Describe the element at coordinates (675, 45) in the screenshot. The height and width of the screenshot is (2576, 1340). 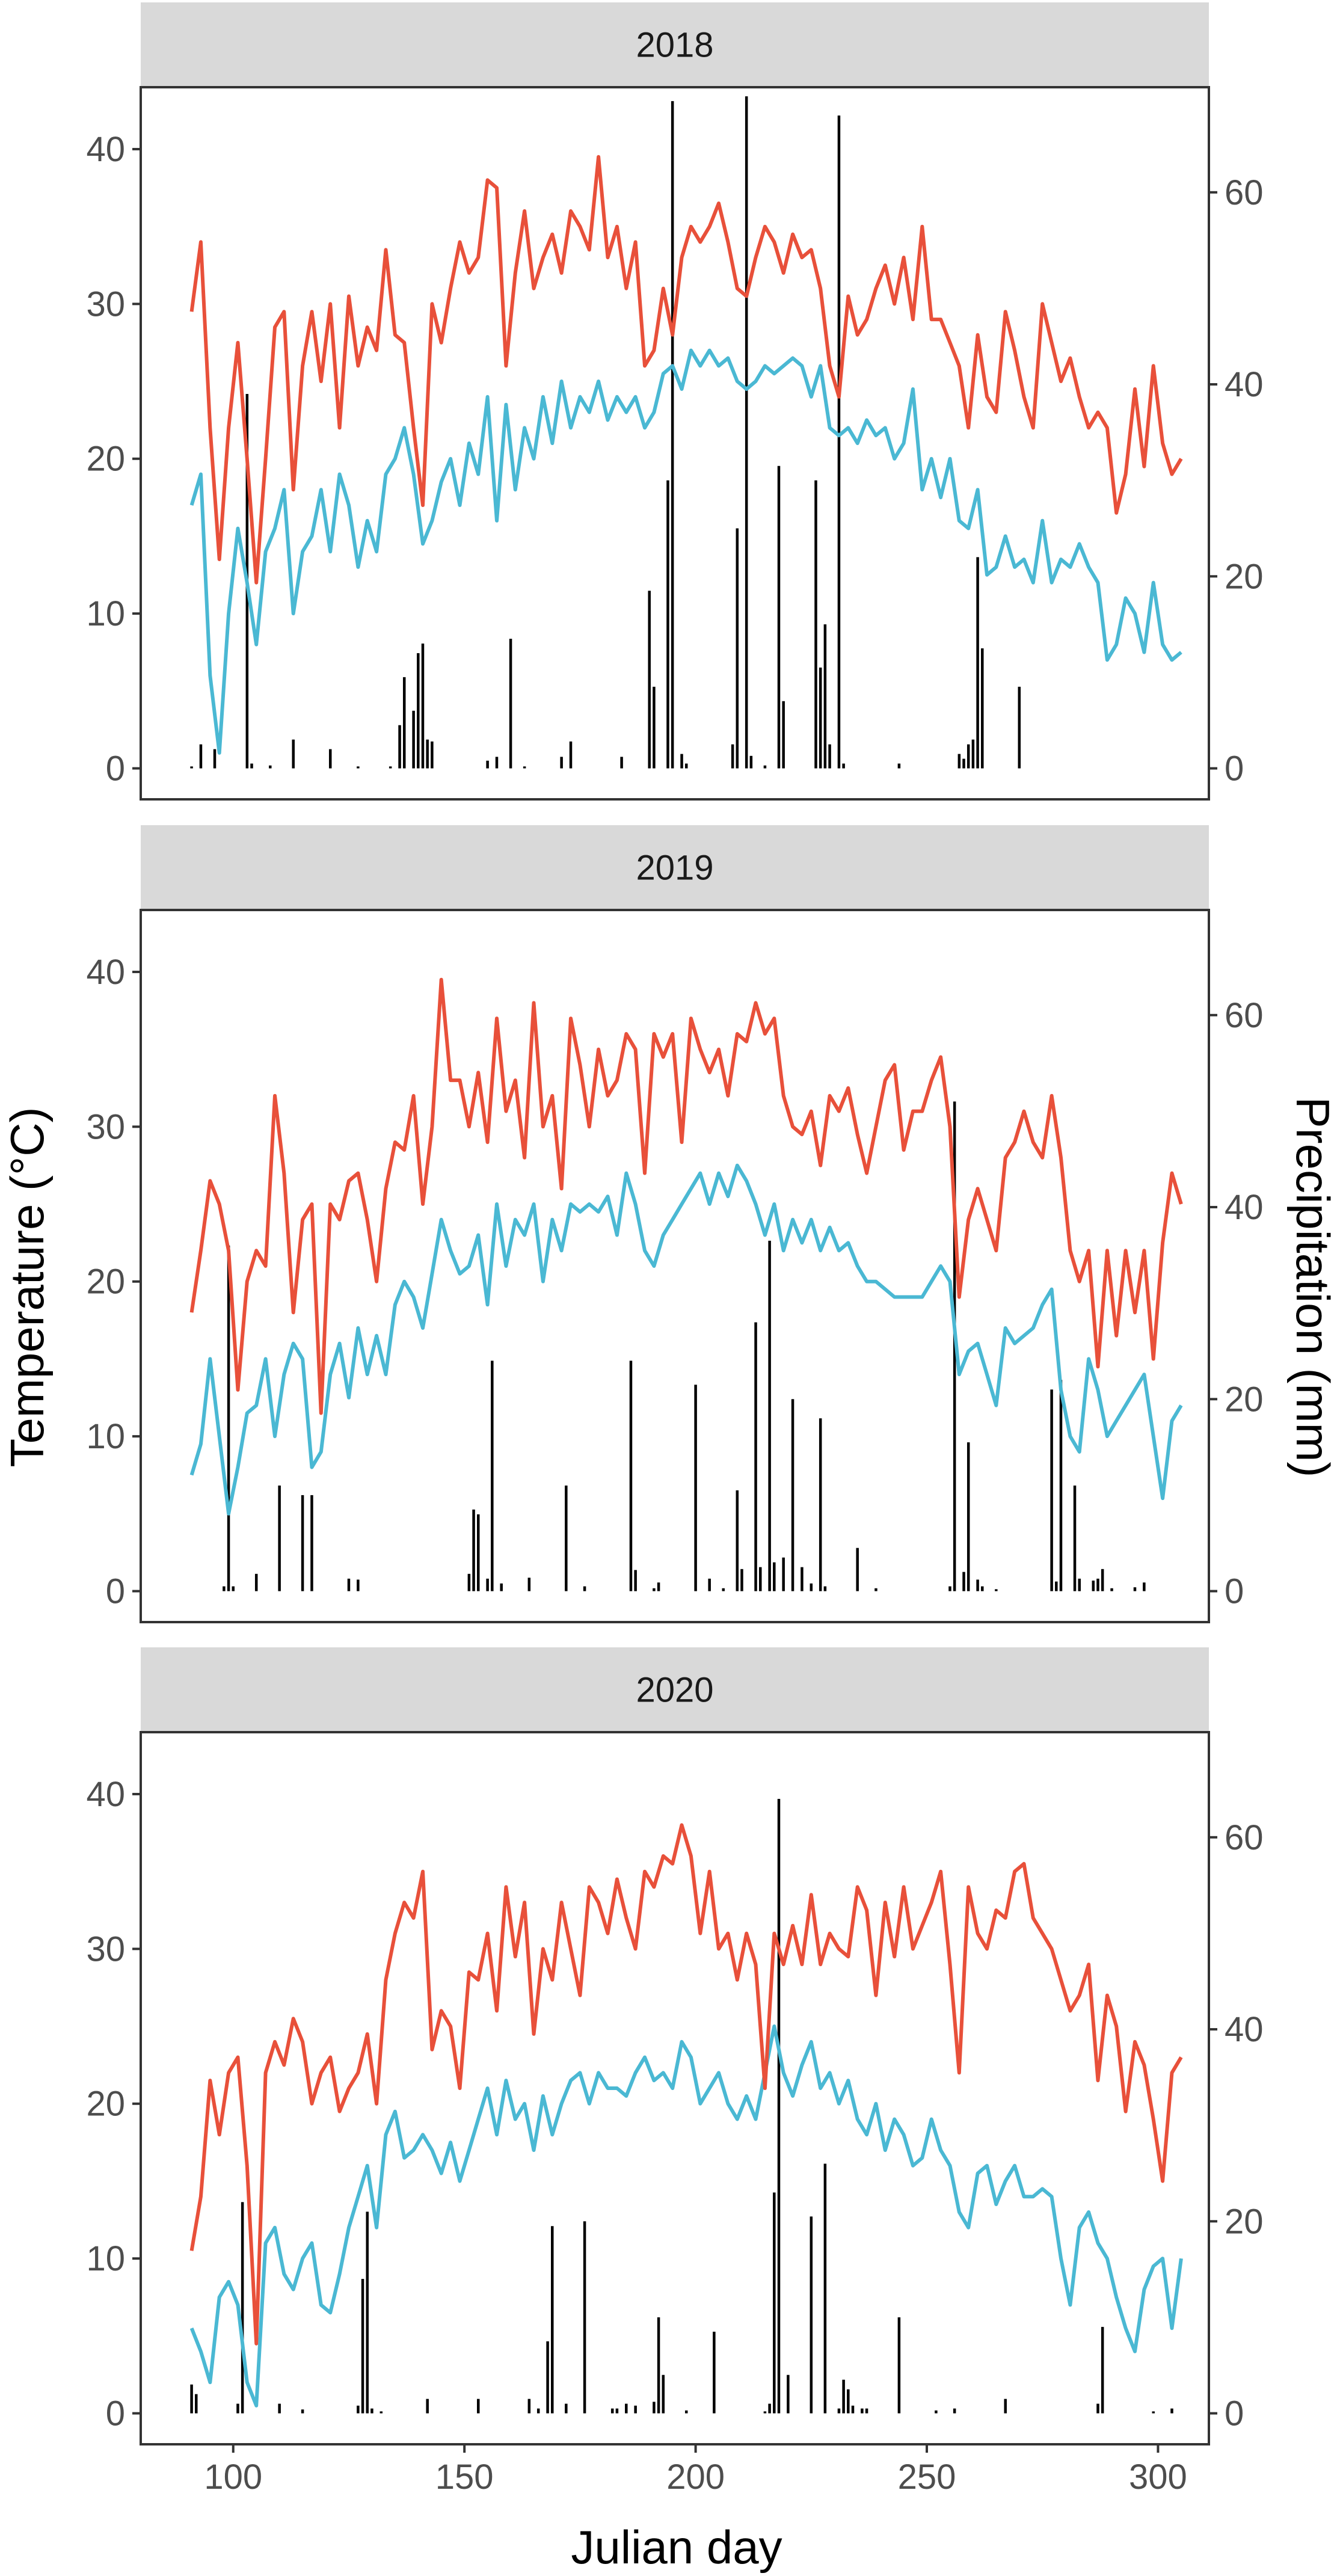
I see `panel-strip` at that location.